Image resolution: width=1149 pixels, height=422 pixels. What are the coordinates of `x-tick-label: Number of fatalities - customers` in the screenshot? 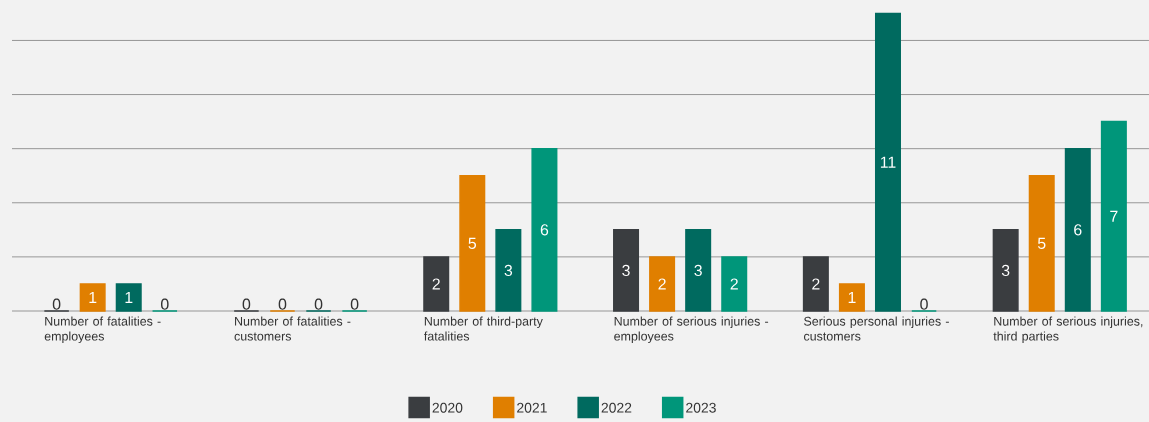 It's located at (292, 328).